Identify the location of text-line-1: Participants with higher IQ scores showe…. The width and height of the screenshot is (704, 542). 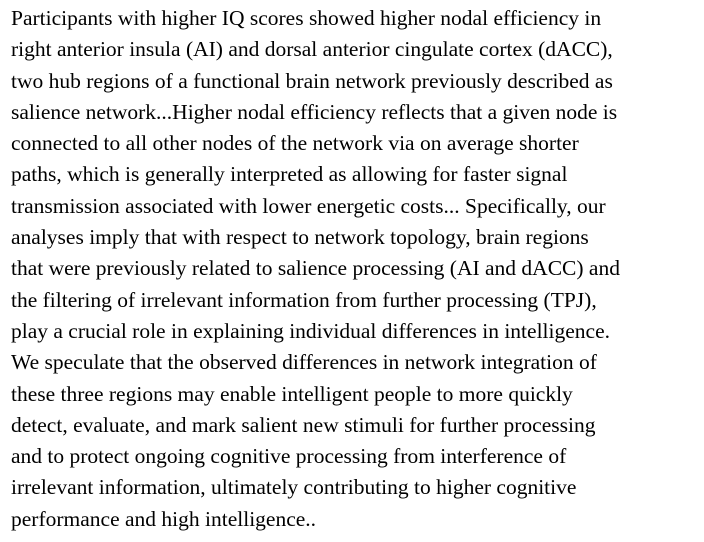
(306, 18).